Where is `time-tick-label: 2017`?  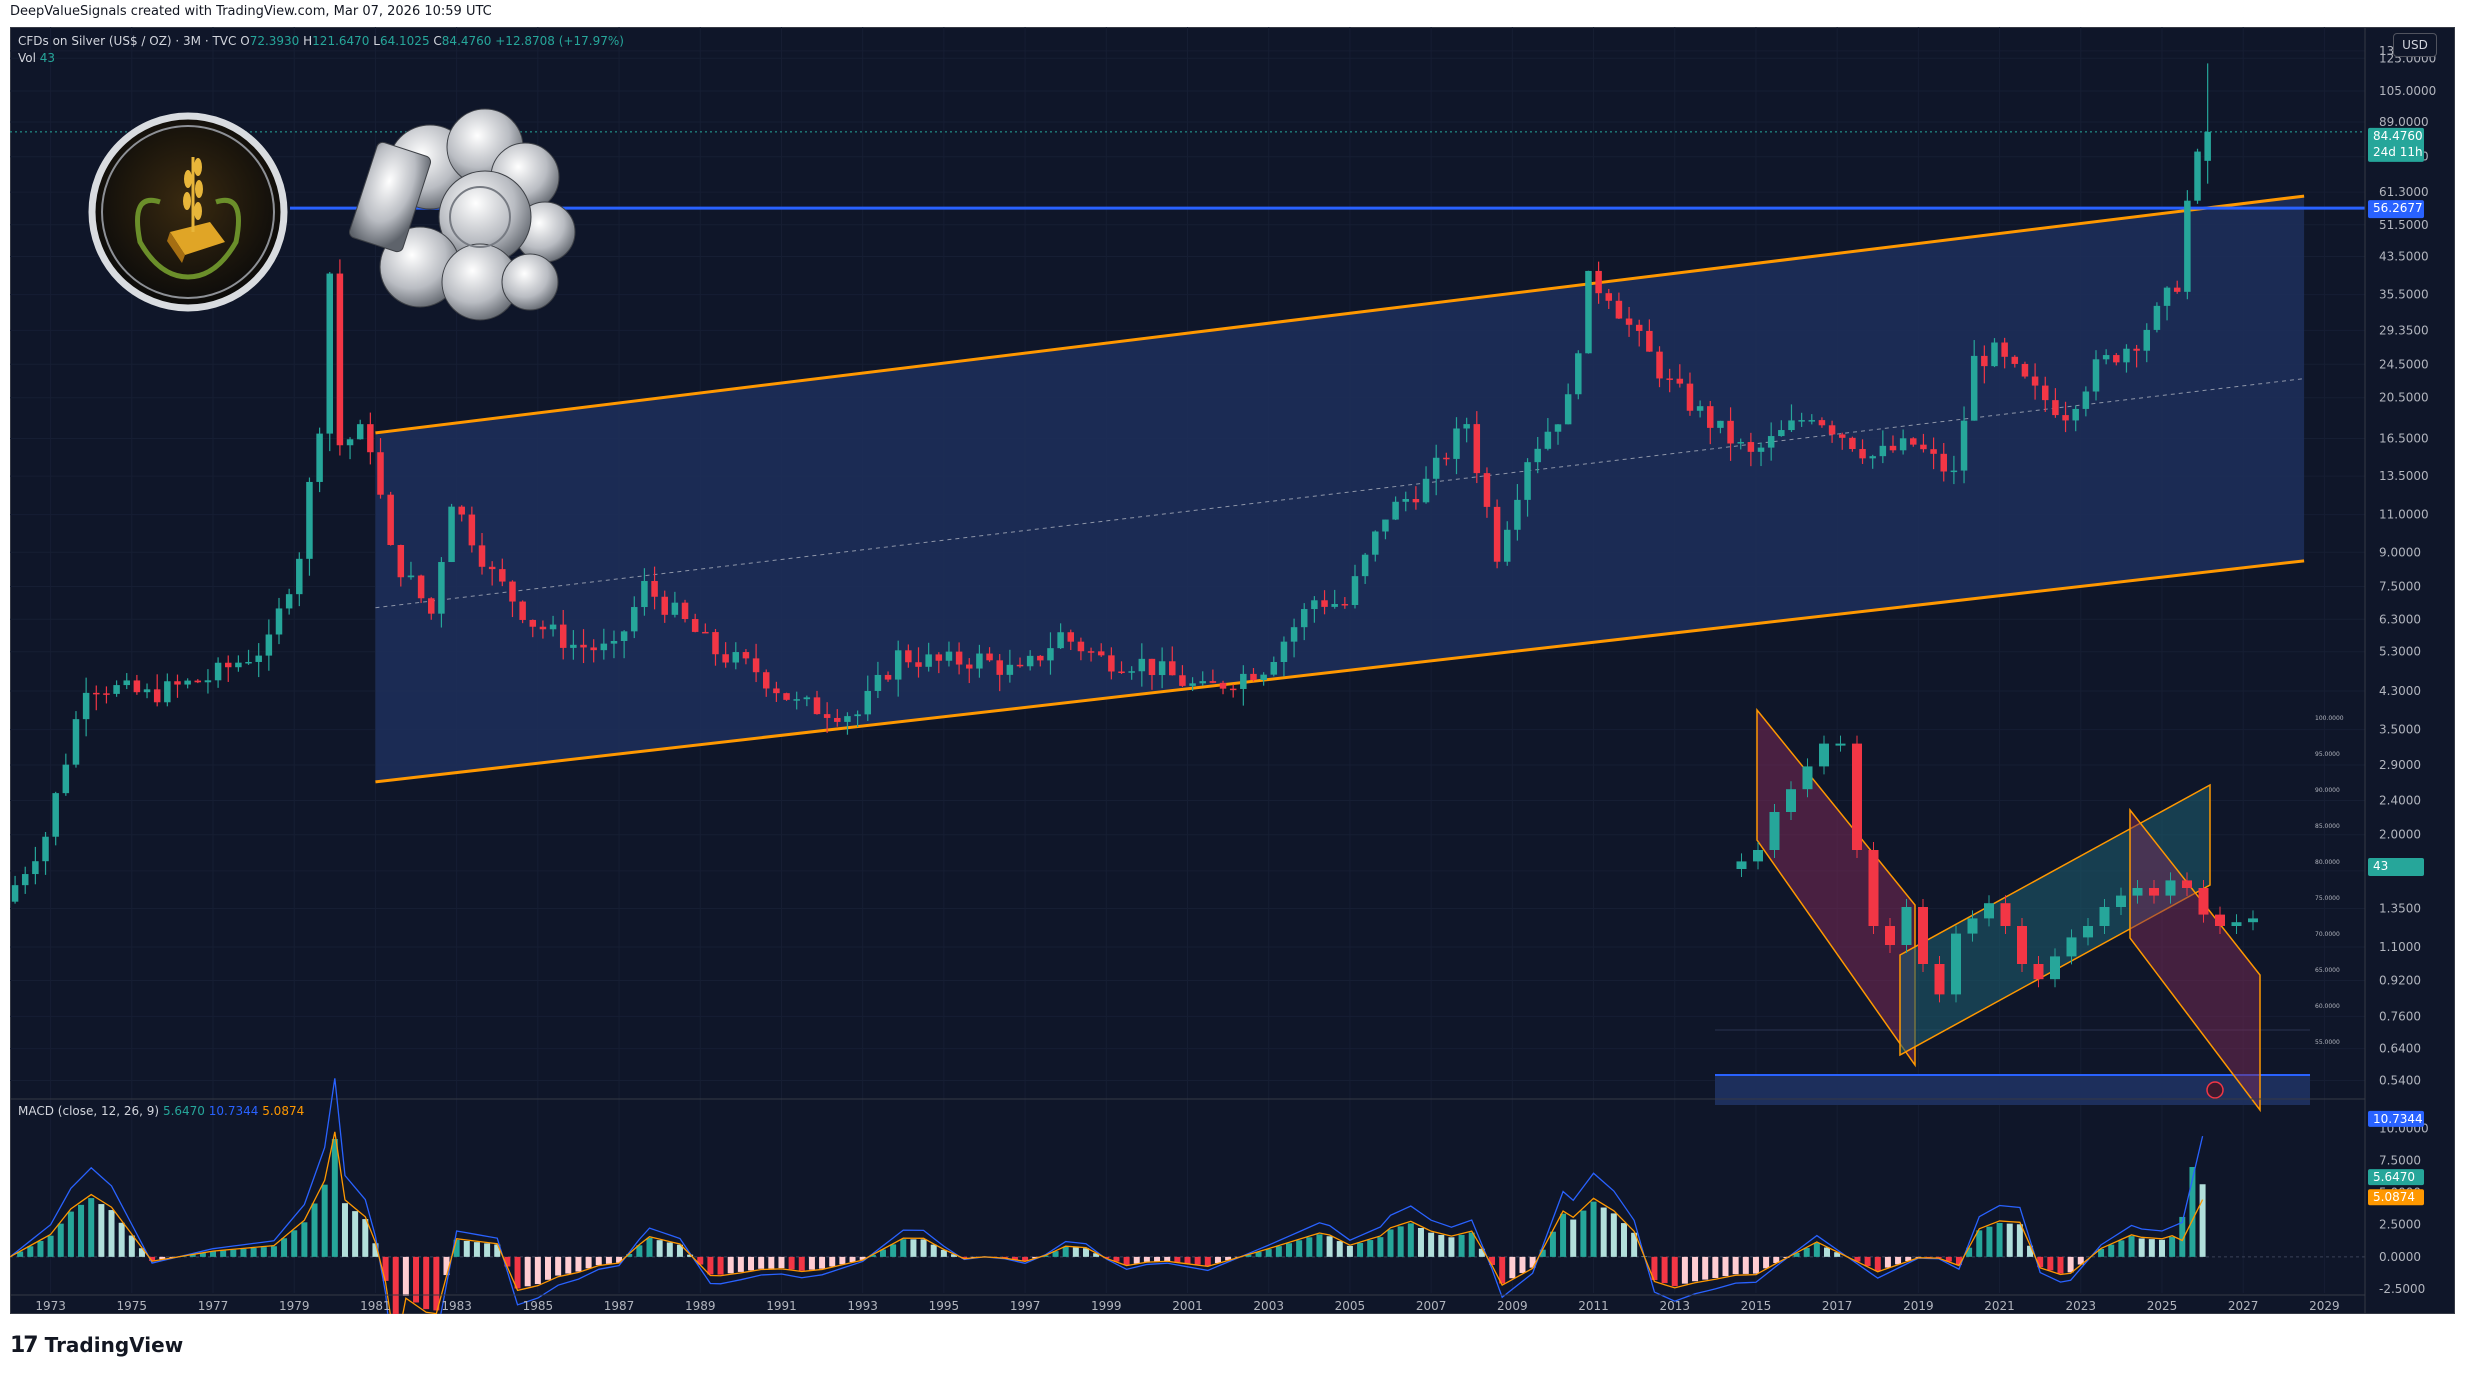 time-tick-label: 2017 is located at coordinates (1837, 1306).